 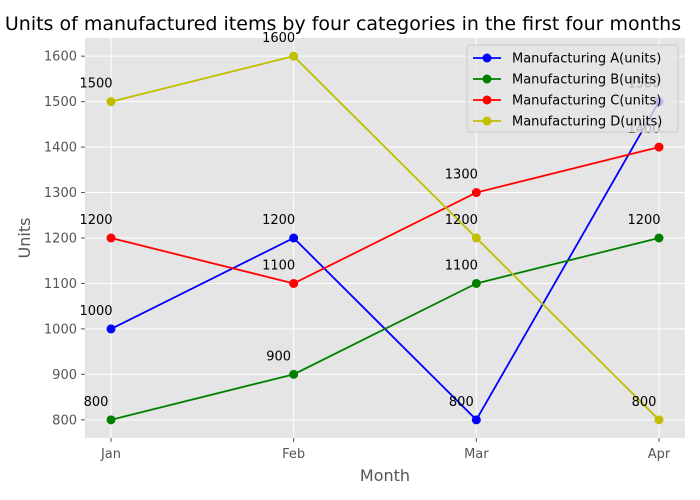 I want to click on legend-label: Manufacturing B(units), so click(x=586, y=80).